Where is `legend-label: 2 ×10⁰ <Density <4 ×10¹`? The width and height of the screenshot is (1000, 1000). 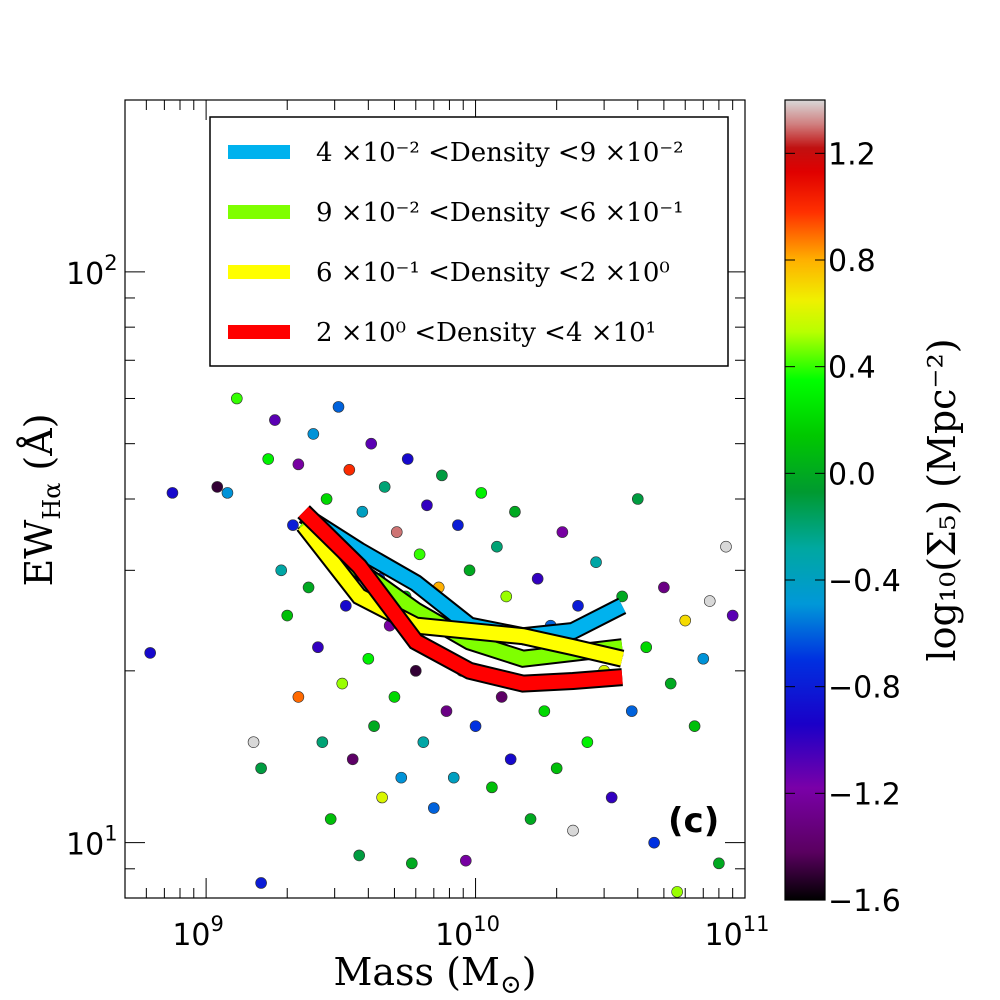
legend-label: 2 ×10⁰ <Density <4 ×10¹ is located at coordinates (486, 333).